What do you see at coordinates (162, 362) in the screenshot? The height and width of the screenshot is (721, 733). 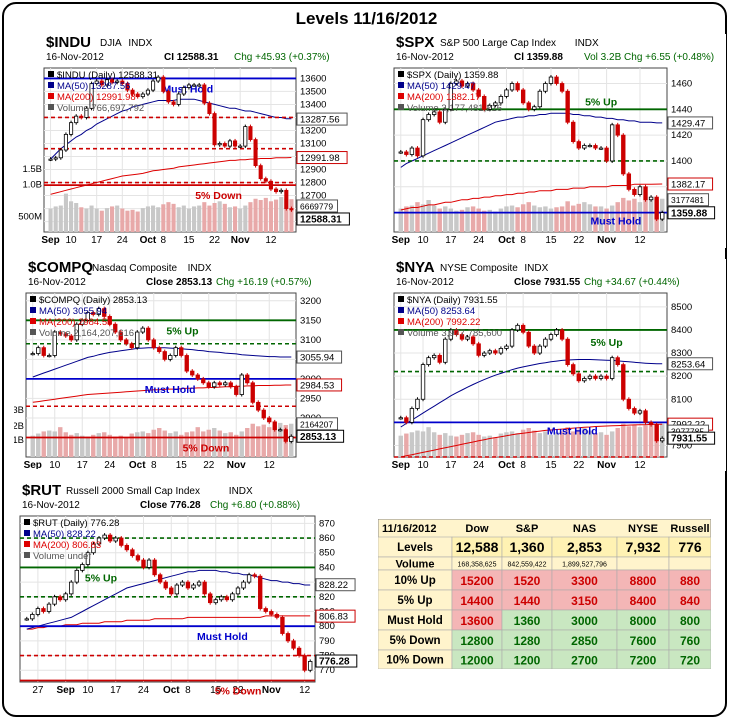 I see `ma50-line` at bounding box center [162, 362].